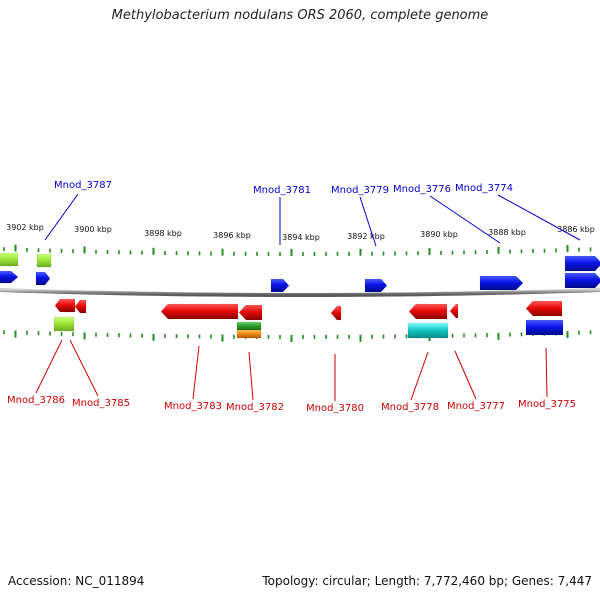  What do you see at coordinates (547, 404) in the screenshot?
I see `gene-label: Mnod_3775` at bounding box center [547, 404].